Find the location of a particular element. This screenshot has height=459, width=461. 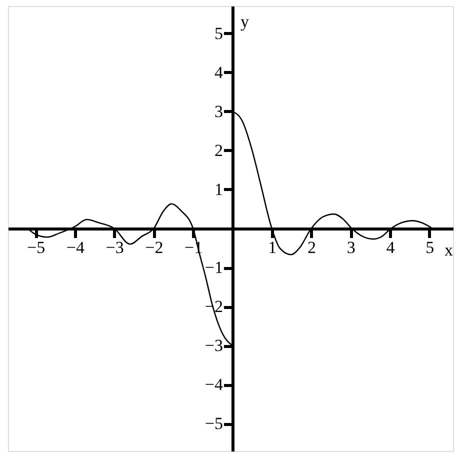

y-tick-label: 2 is located at coordinates (218, 150).